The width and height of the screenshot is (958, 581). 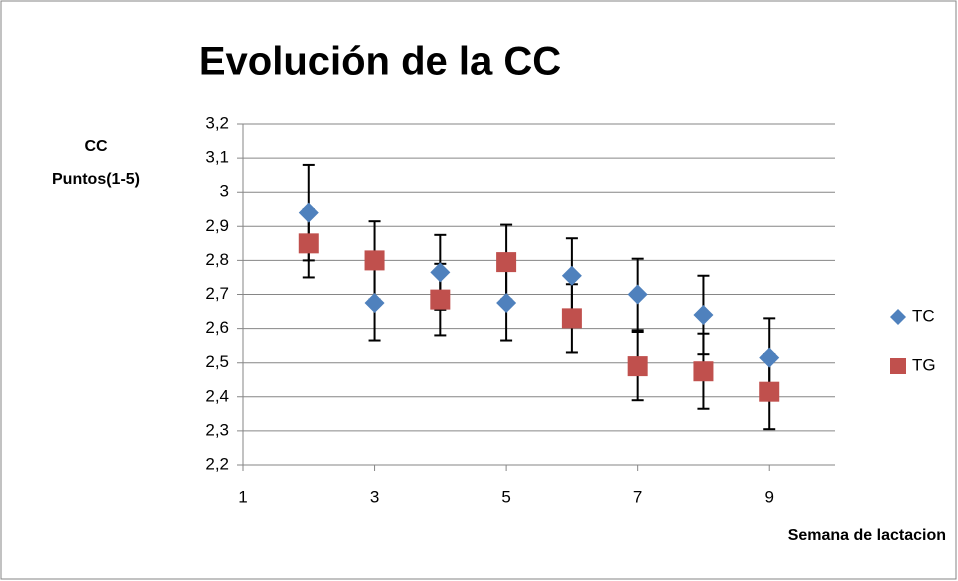 I want to click on y-axis-label: CC, so click(x=96, y=146).